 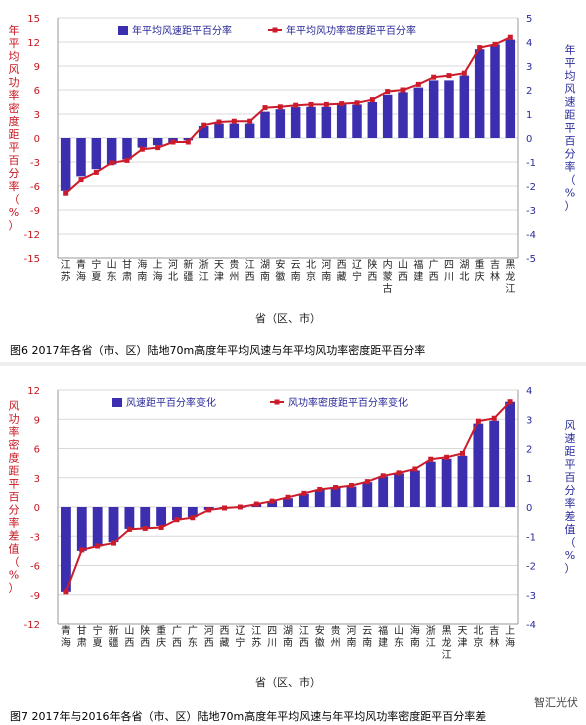 What do you see at coordinates (35, 567) in the screenshot?
I see `left-tick-label: -6` at bounding box center [35, 567].